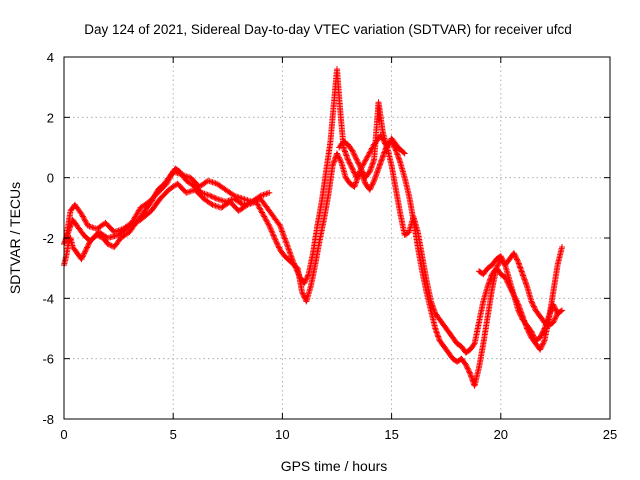  What do you see at coordinates (48, 359) in the screenshot?
I see `y-tick-label: -6` at bounding box center [48, 359].